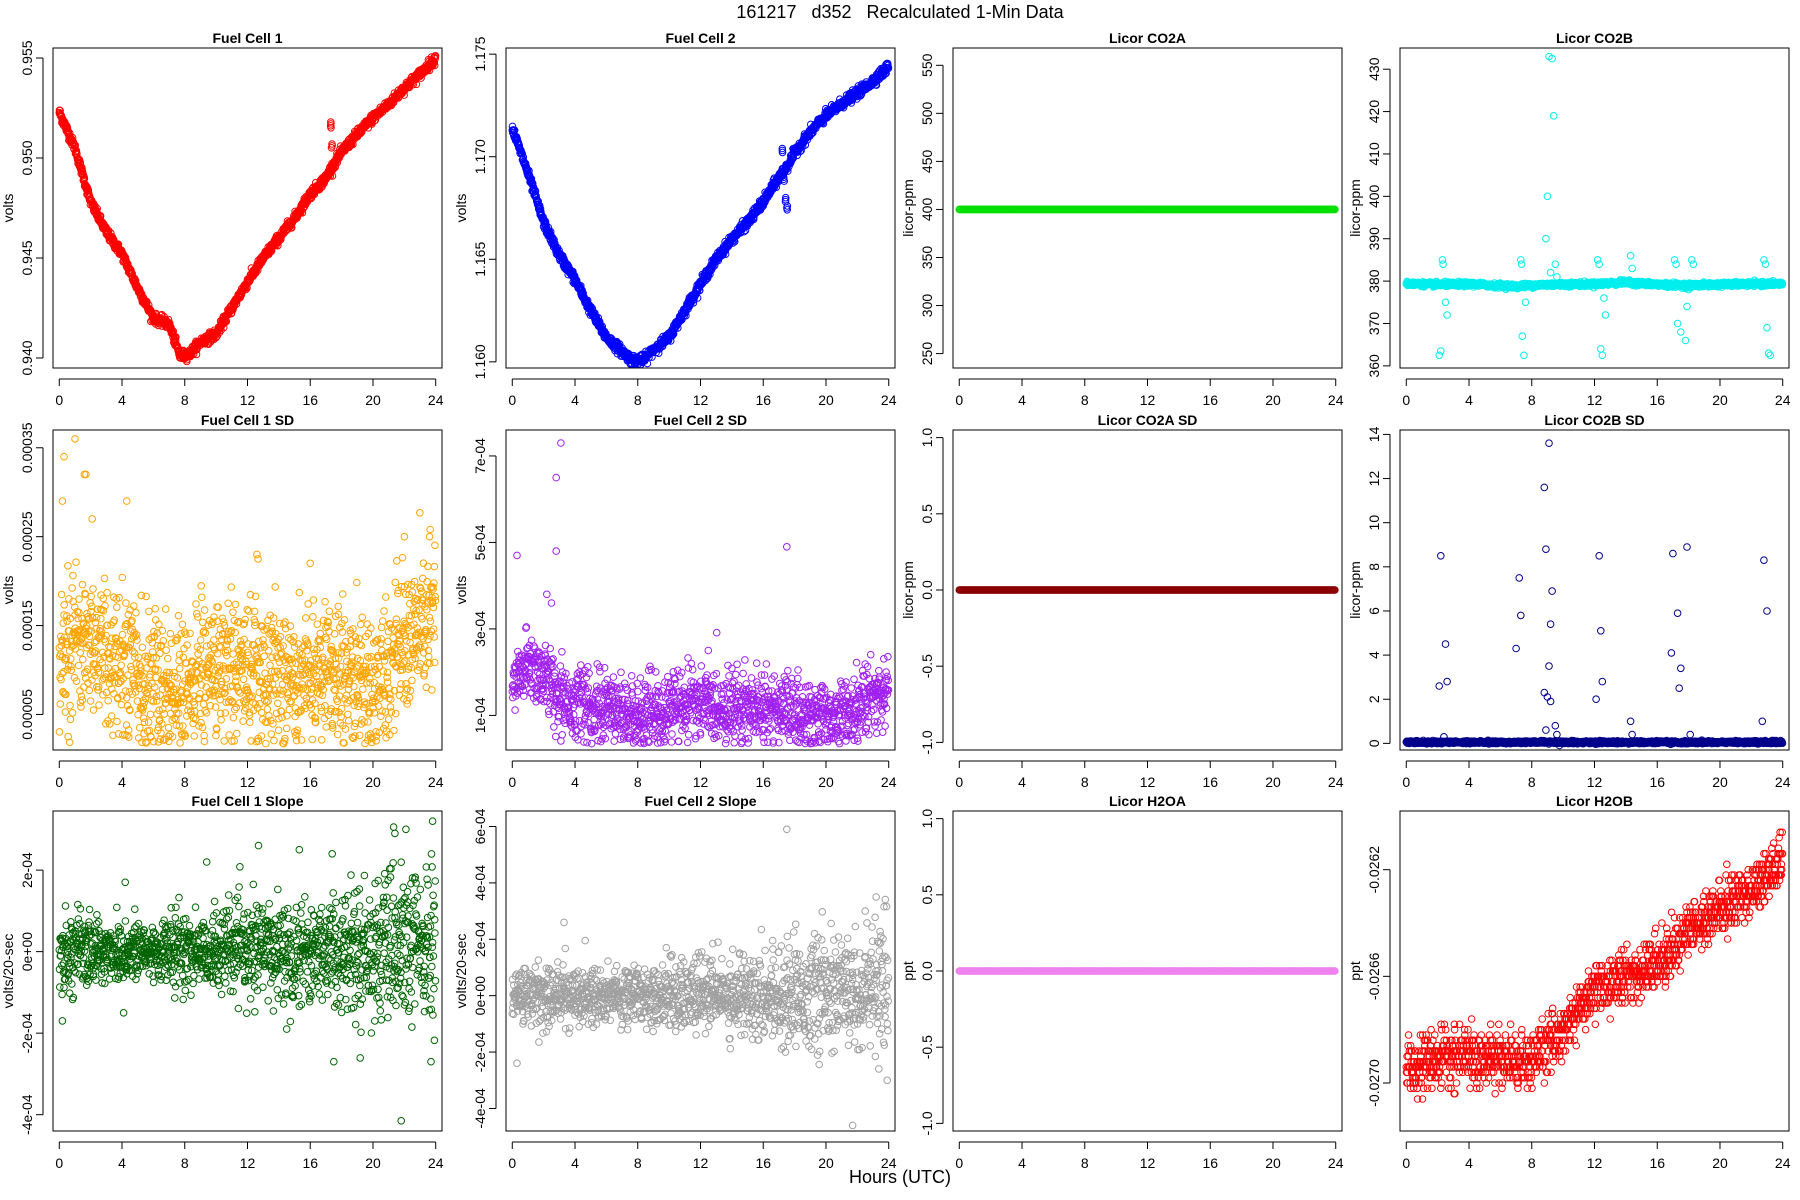 This screenshot has width=1800, height=1200. Describe the element at coordinates (27, 257) in the screenshot. I see `y-tick-label: 0.945` at that location.